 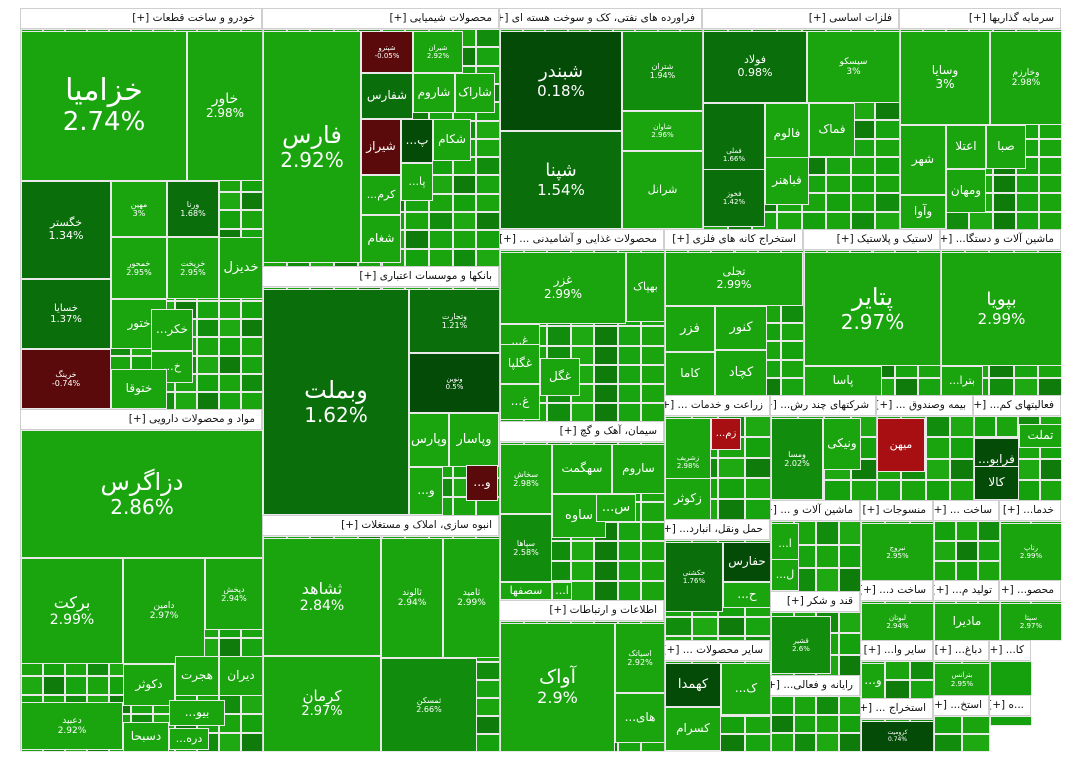 What do you see at coordinates (694, 577) in the screenshot?
I see `stock-tile: حکشتی 1.76%` at bounding box center [694, 577].